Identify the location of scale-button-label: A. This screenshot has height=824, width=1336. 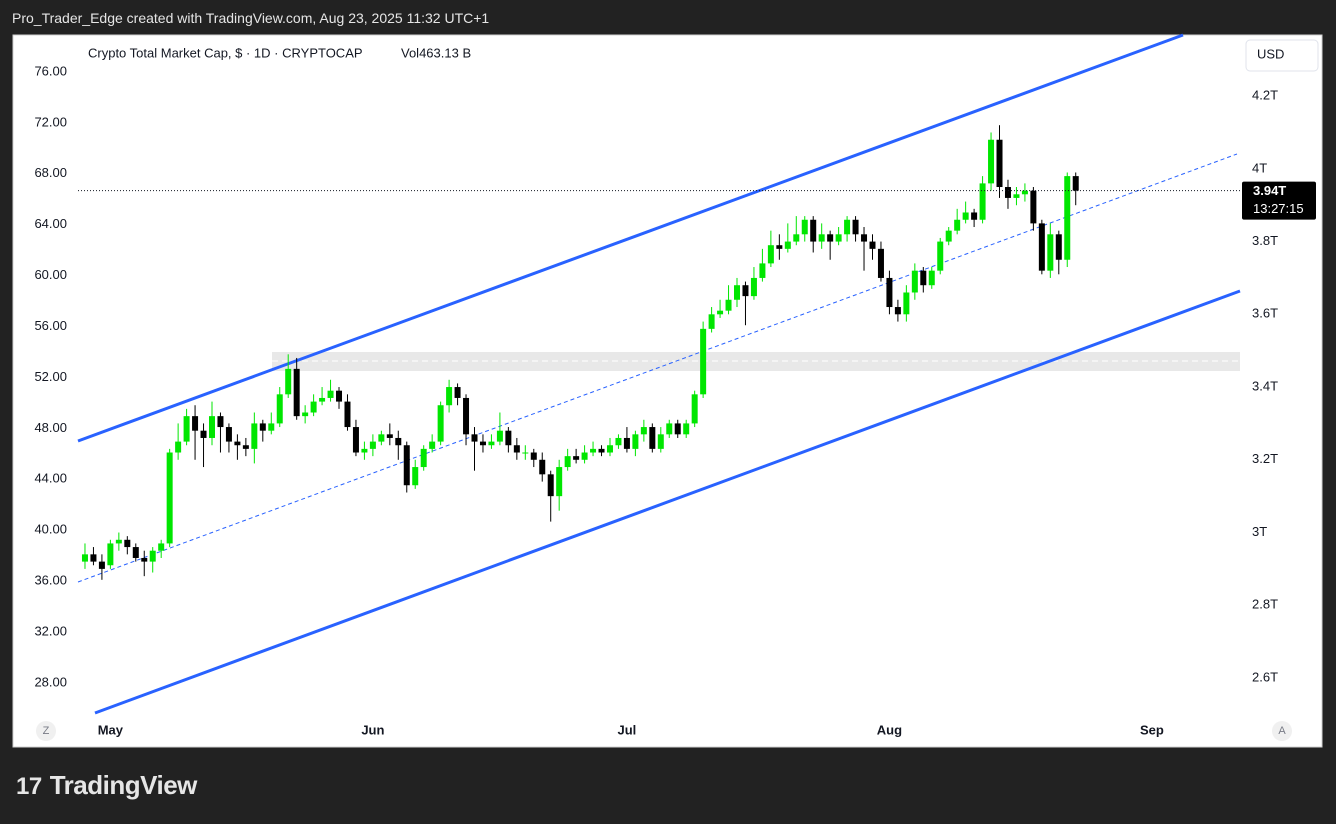
(1282, 731).